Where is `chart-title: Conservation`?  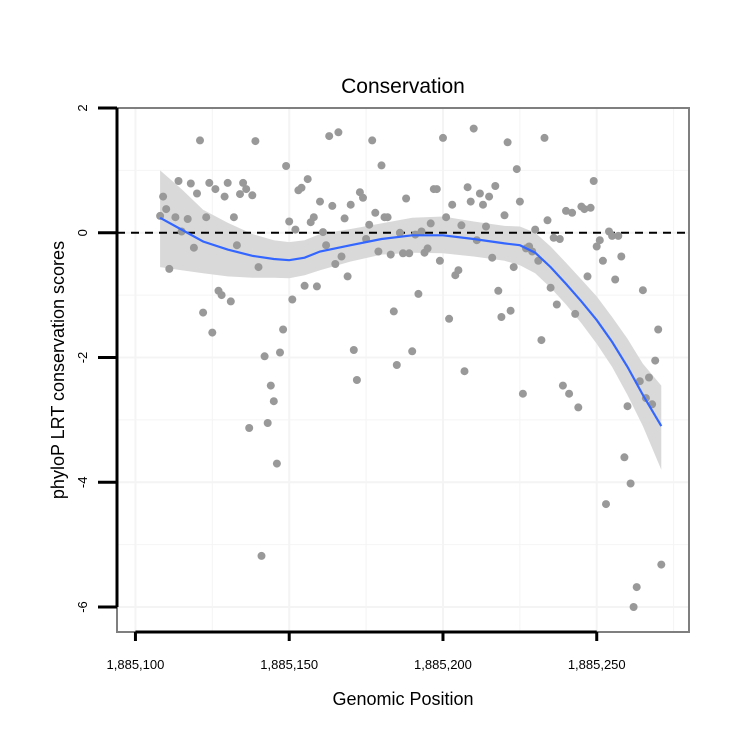
chart-title: Conservation is located at coordinates (403, 86).